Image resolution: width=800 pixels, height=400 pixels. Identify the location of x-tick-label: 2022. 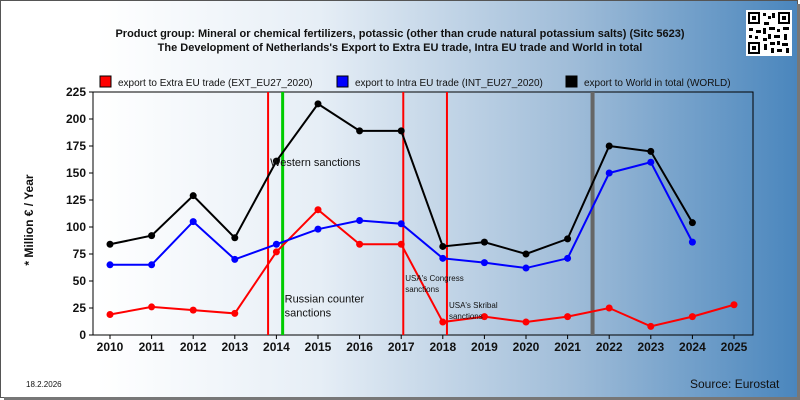
(609, 347).